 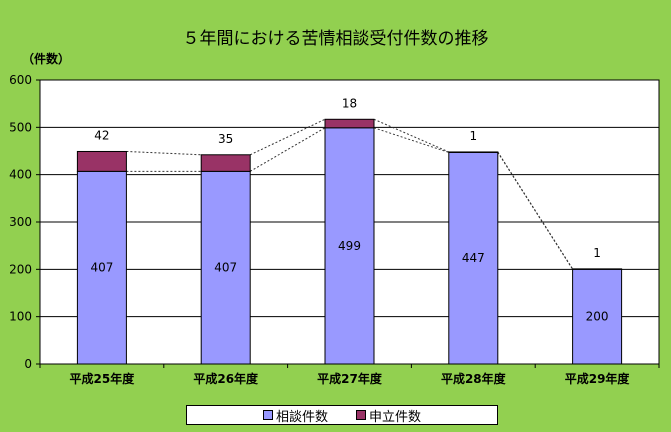 What do you see at coordinates (225, 139) in the screenshot?
I see `data-label-petitions-1: 35` at bounding box center [225, 139].